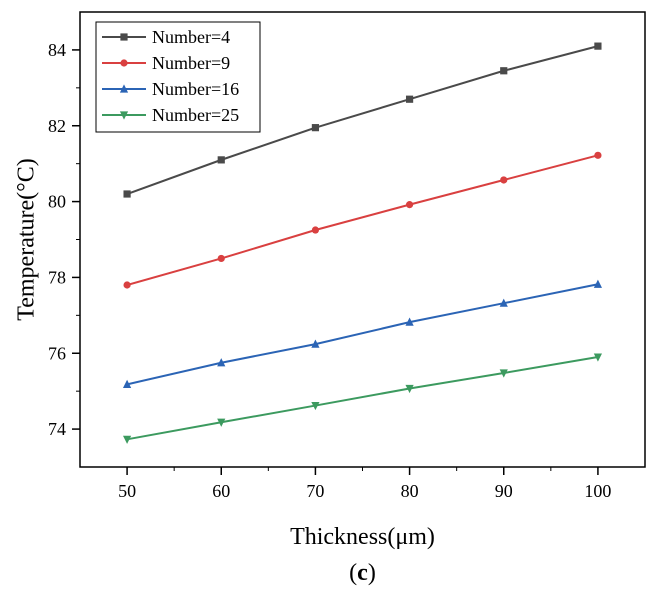  I want to click on legend-label: Number=4, so click(191, 37).